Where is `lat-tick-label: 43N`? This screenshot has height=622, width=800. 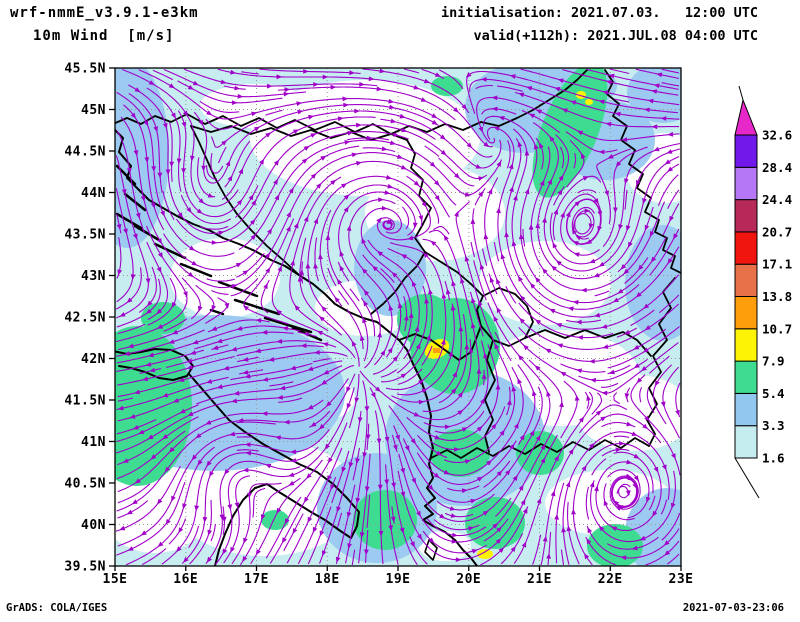
lat-tick-label: 43N is located at coordinates (93, 276).